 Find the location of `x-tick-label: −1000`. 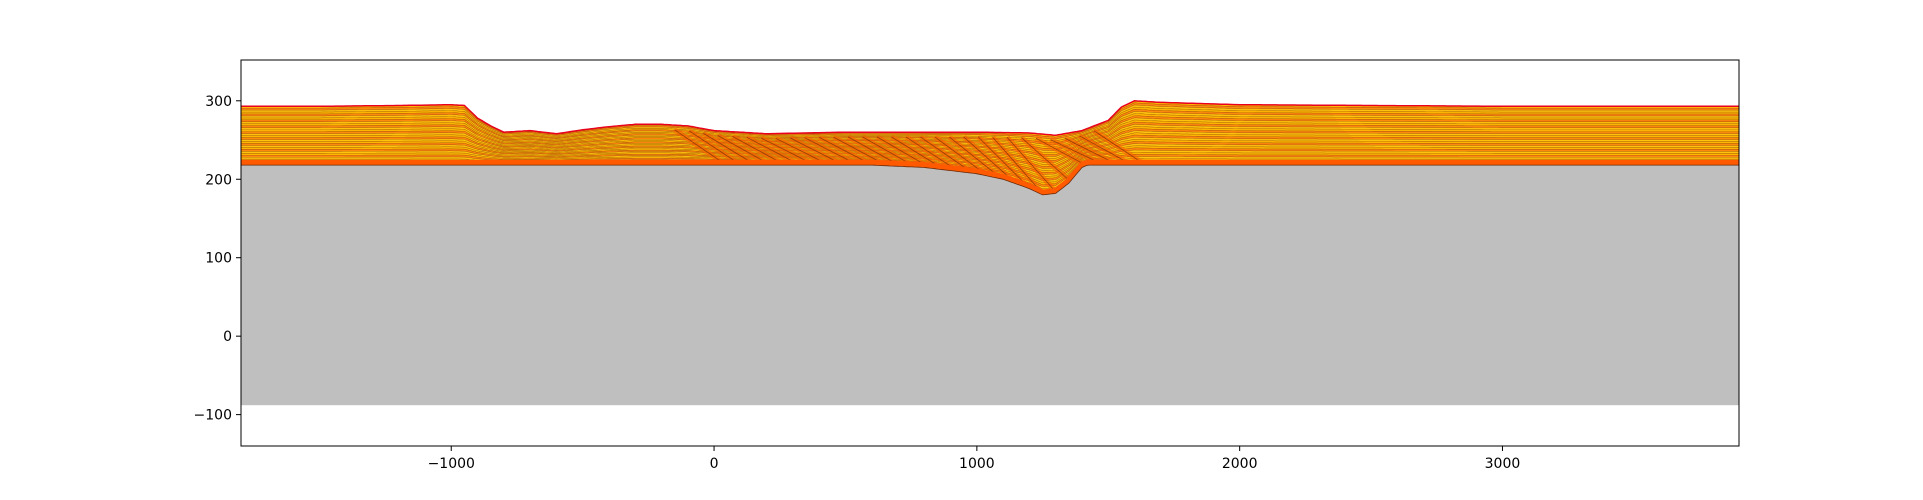

x-tick-label: −1000 is located at coordinates (451, 464).